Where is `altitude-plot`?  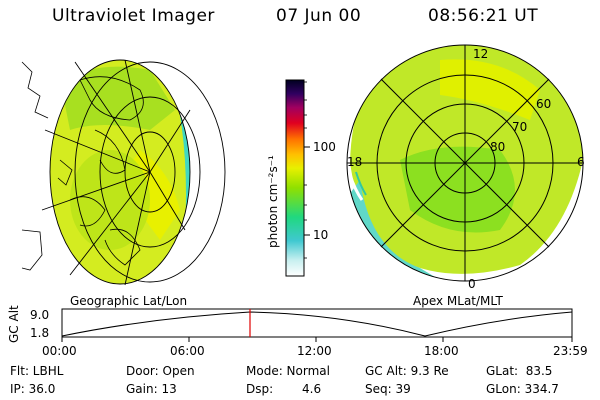 altitude-plot is located at coordinates (317, 325).